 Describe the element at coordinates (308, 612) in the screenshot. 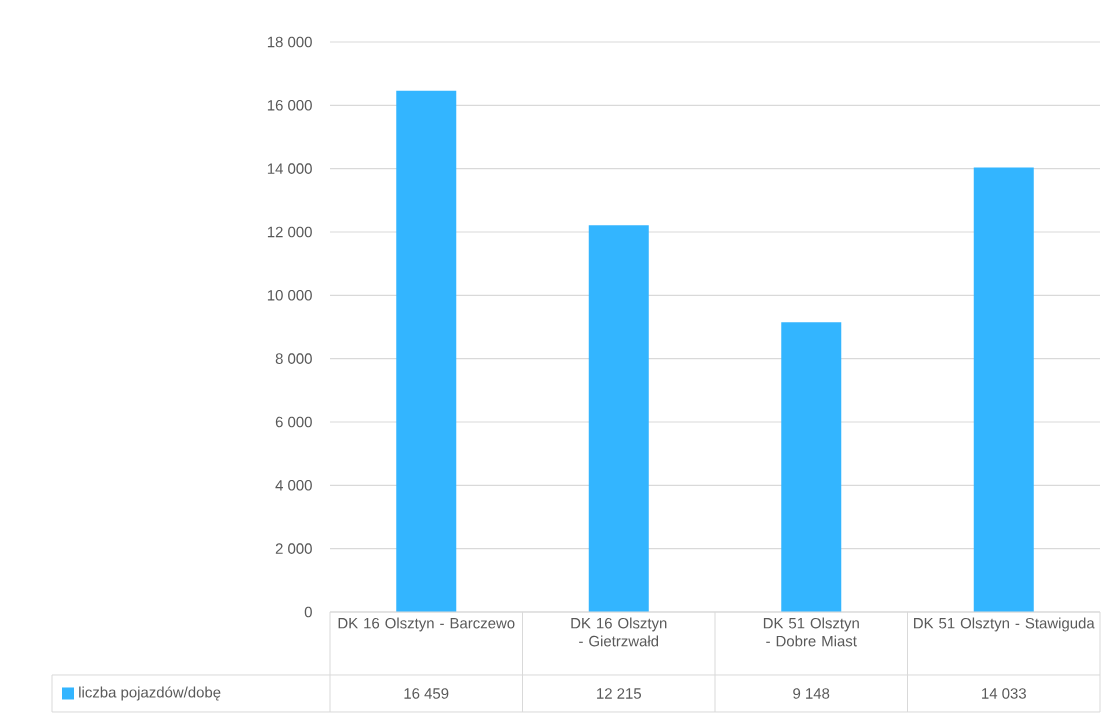

I see `y-tick-label: 0` at that location.